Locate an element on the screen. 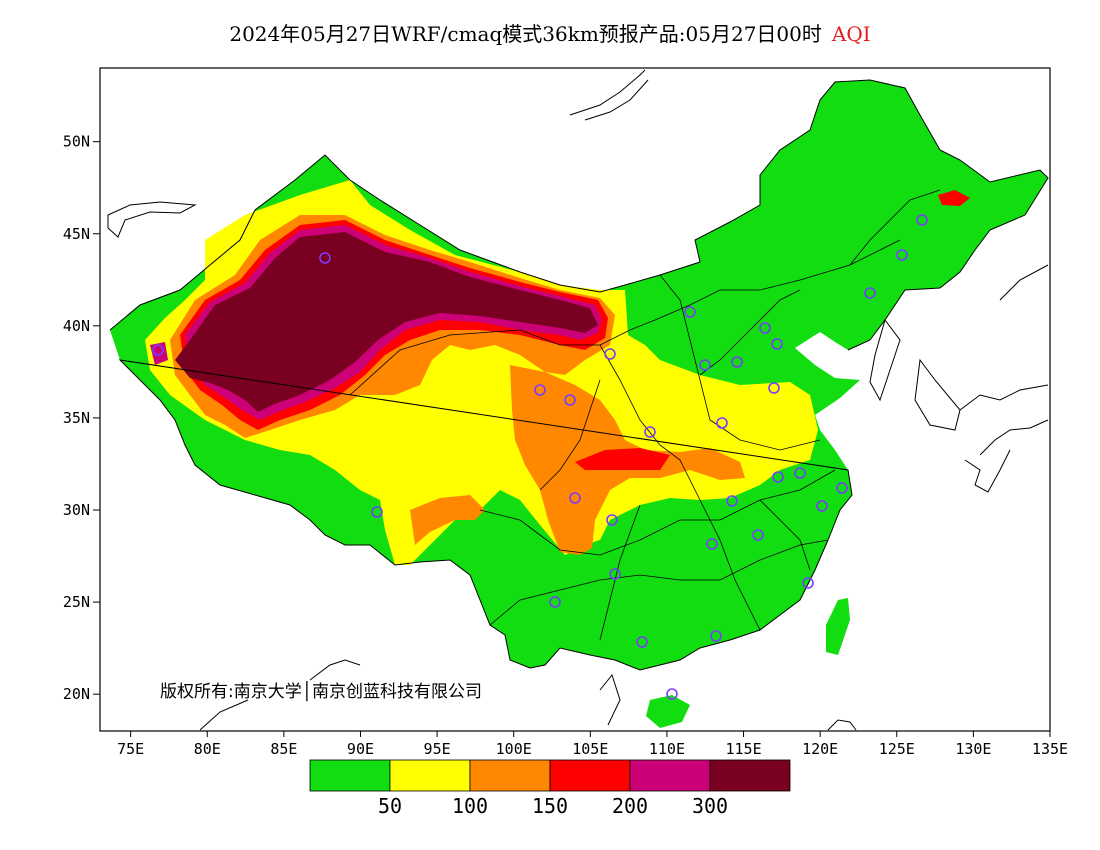 The width and height of the screenshot is (1100, 850). legend-label: 150 is located at coordinates (550, 806).